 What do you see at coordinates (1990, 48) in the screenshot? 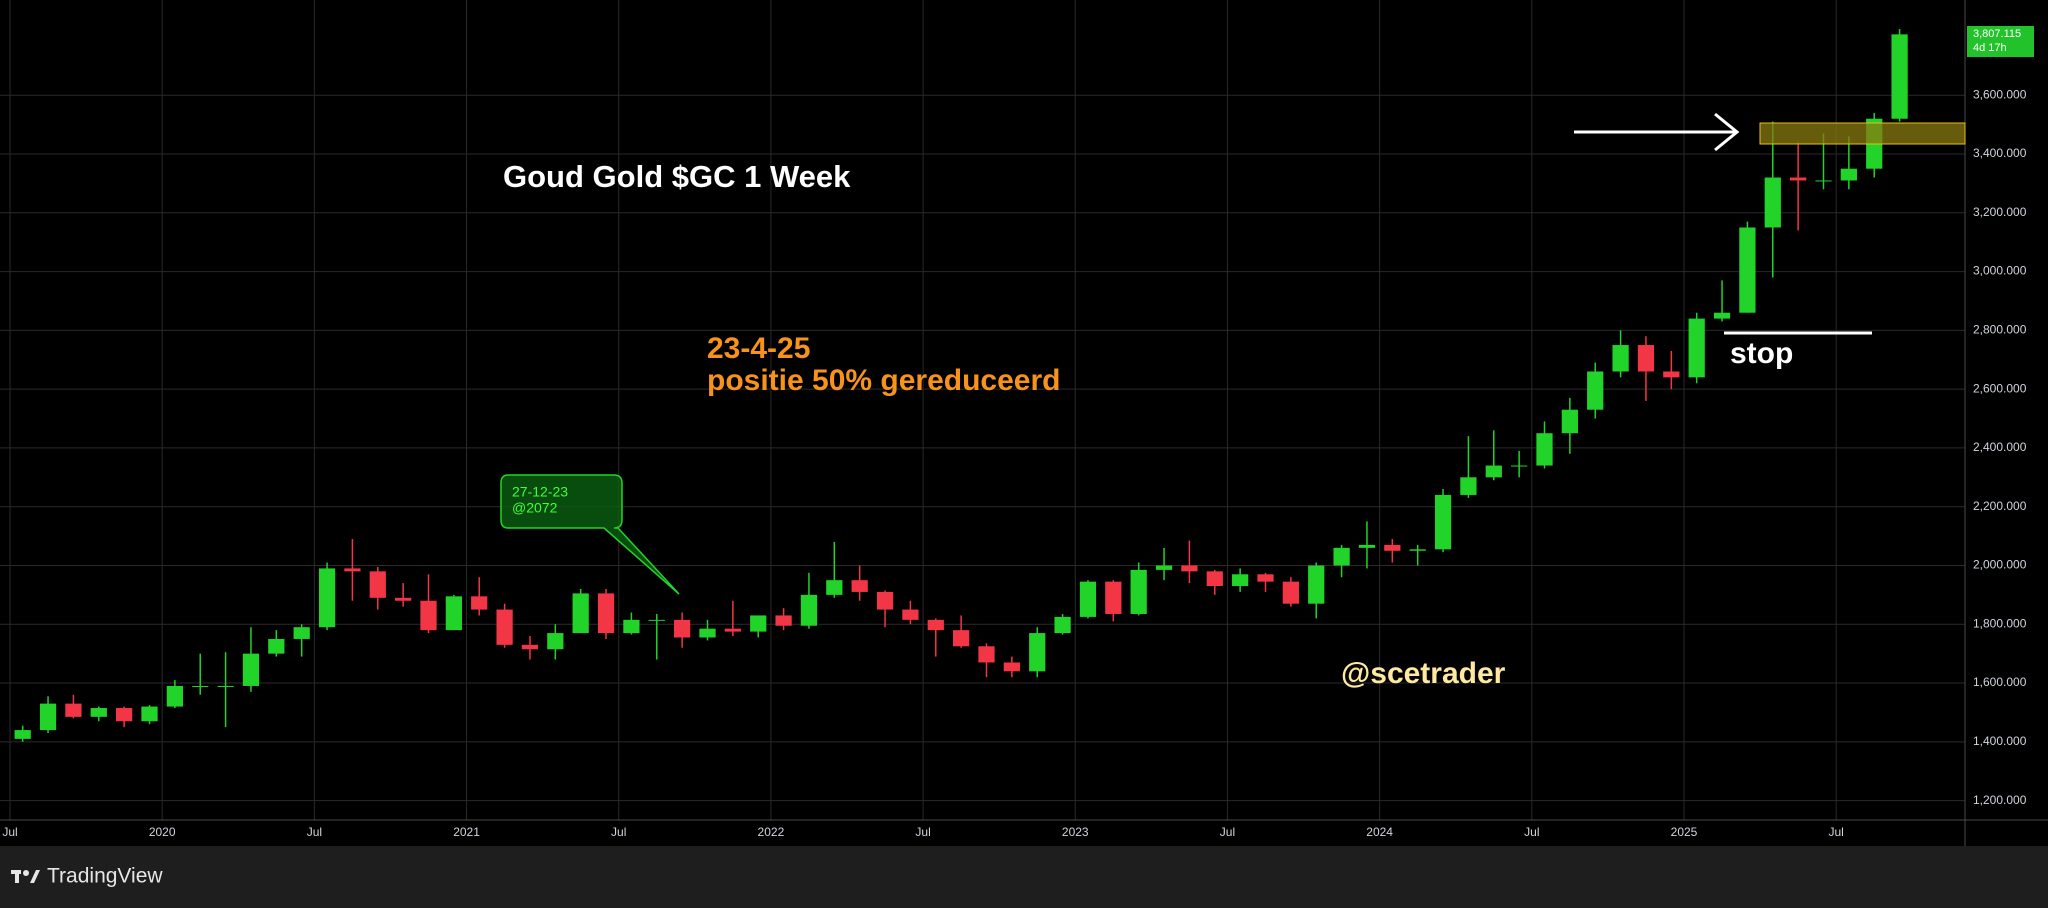
I see `countdown-label: 4d 17h` at bounding box center [1990, 48].